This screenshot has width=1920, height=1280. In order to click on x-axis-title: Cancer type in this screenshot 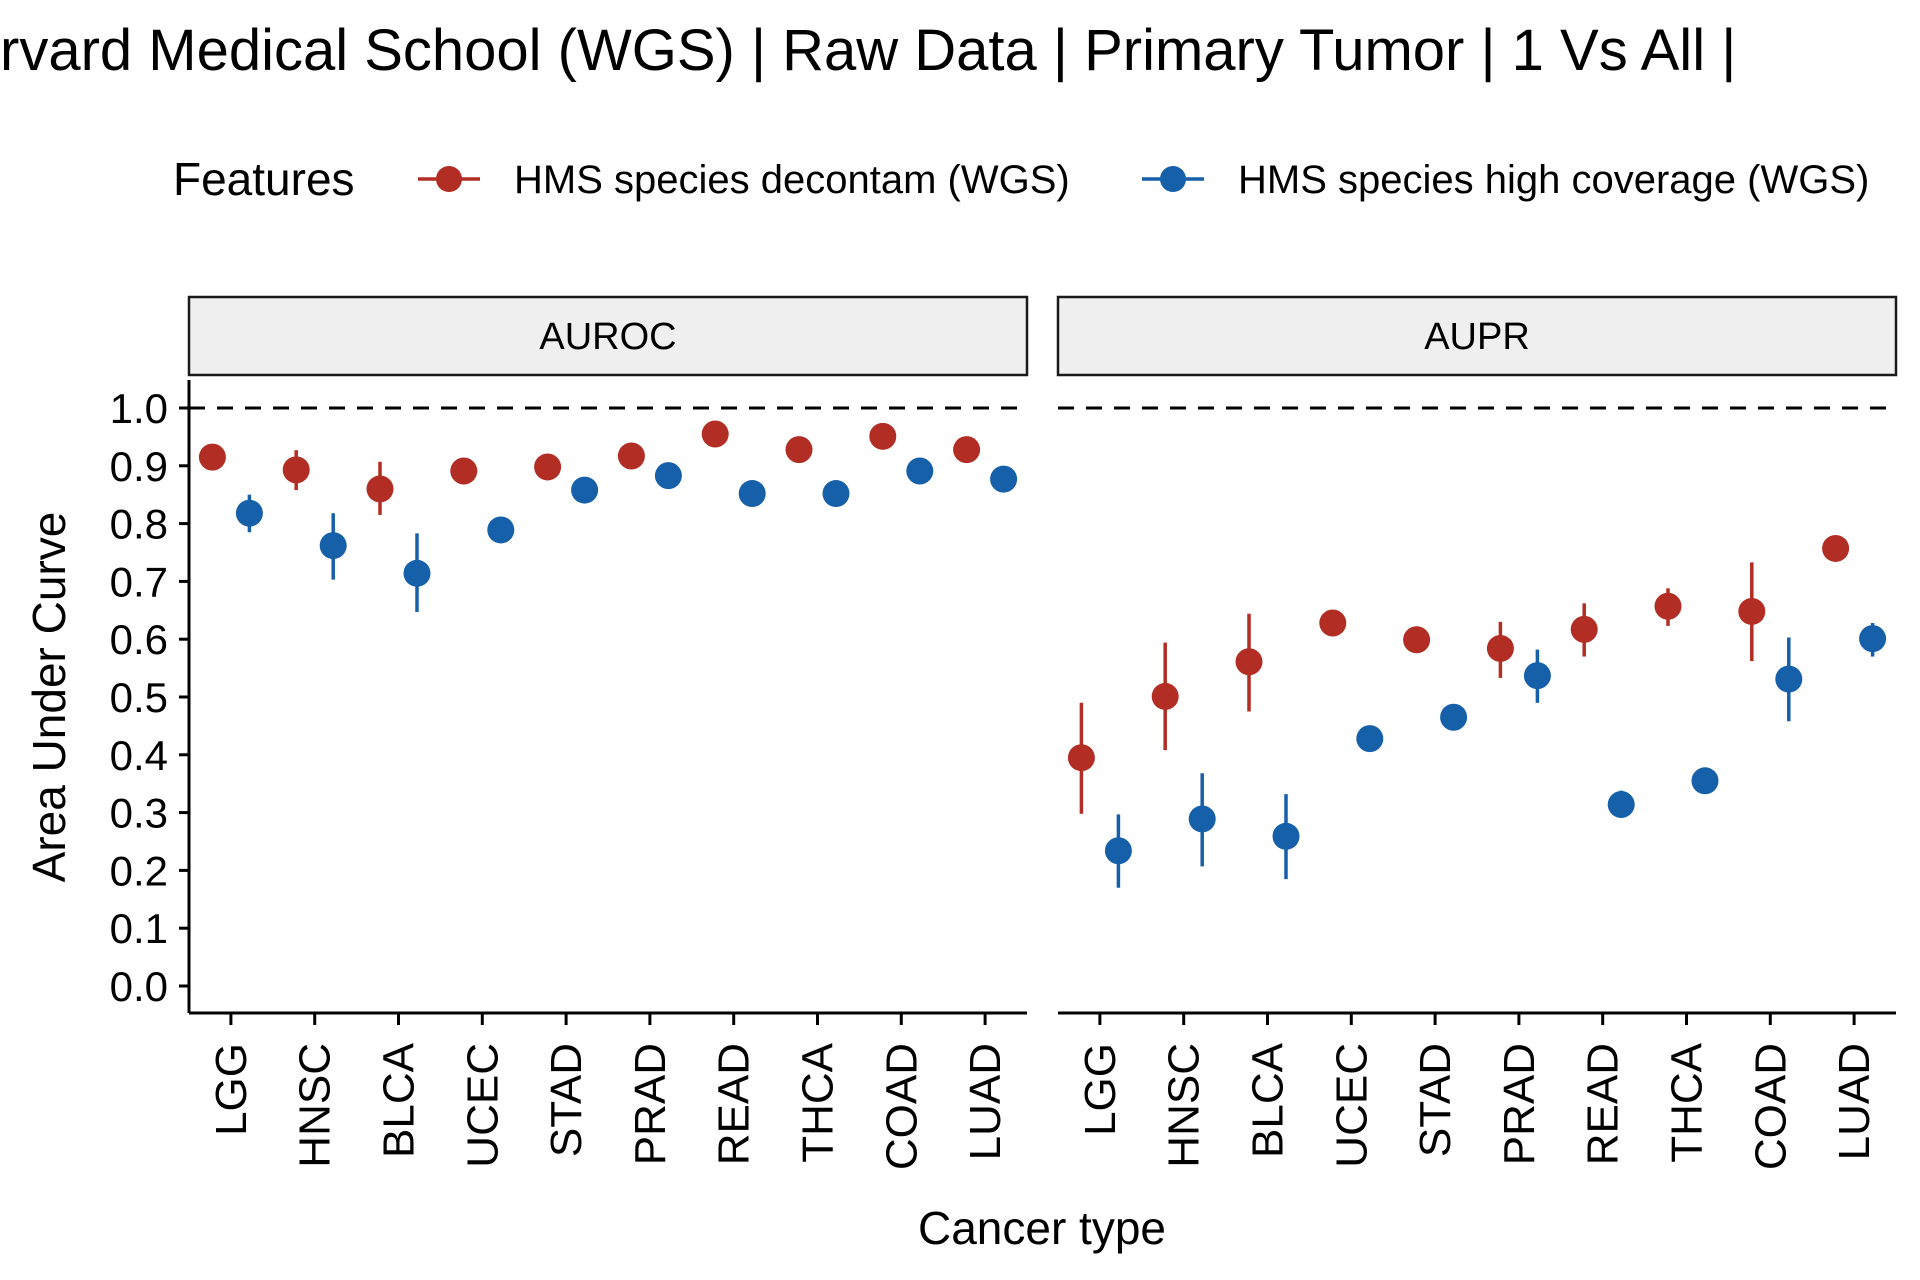, I will do `click(1042, 1228)`.